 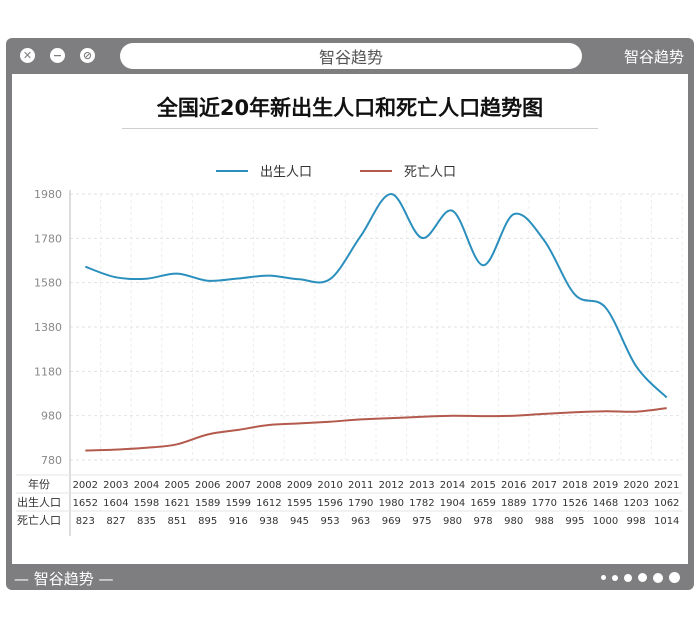 What do you see at coordinates (360, 521) in the screenshot?
I see `table-cell-deaths: 963` at bounding box center [360, 521].